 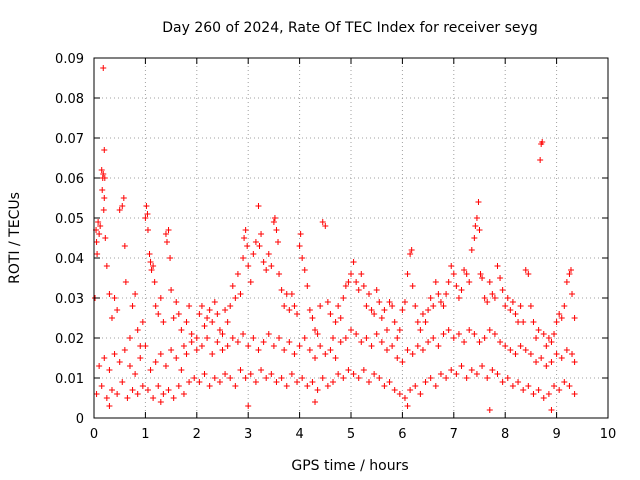 What do you see at coordinates (351, 434) in the screenshot?
I see `x-tick-label: 5` at bounding box center [351, 434].